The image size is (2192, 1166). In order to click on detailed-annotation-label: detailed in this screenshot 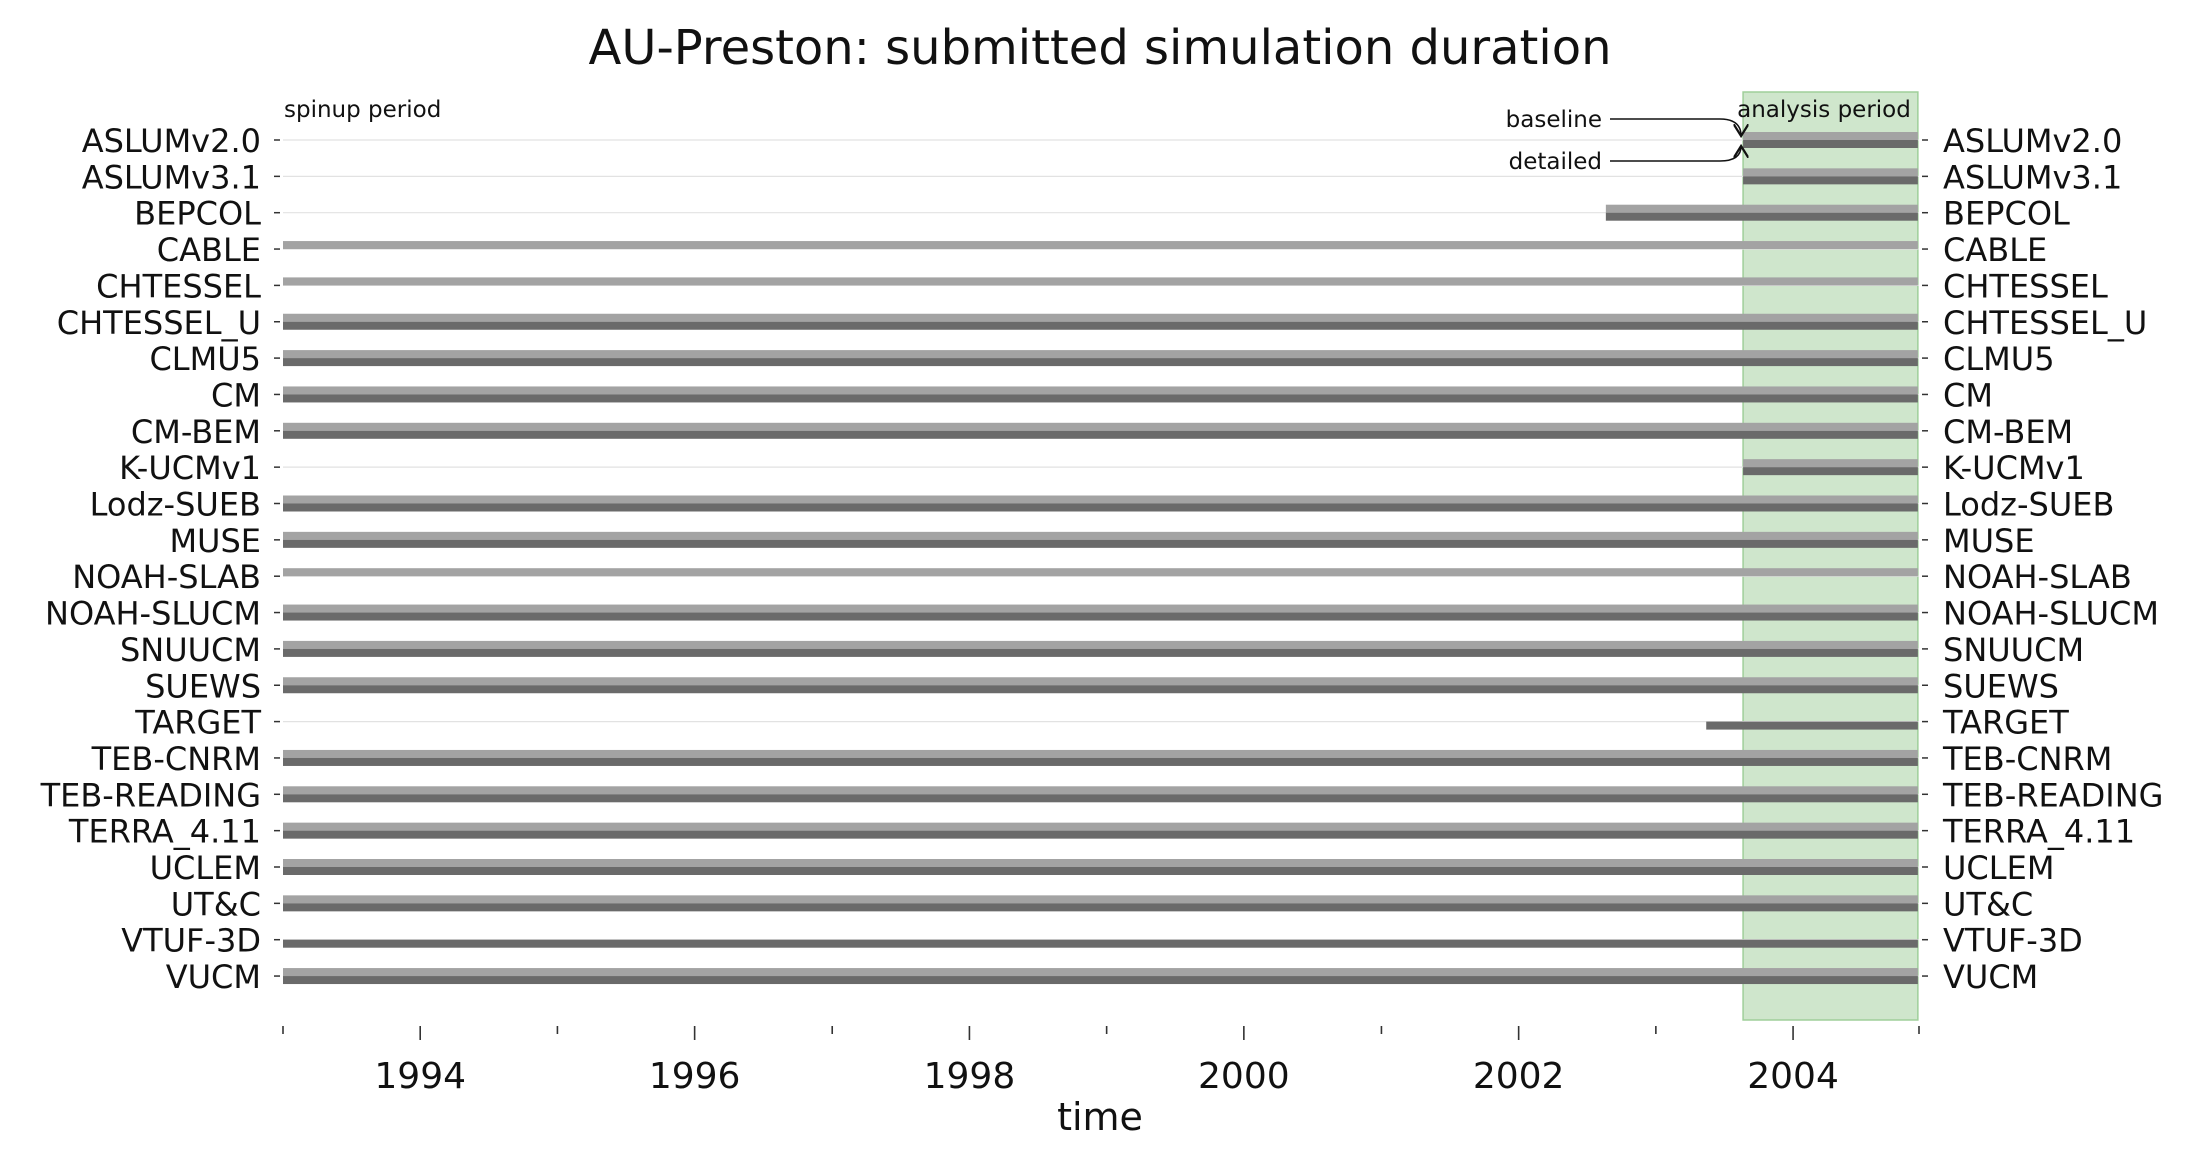, I will do `click(1555, 162)`.